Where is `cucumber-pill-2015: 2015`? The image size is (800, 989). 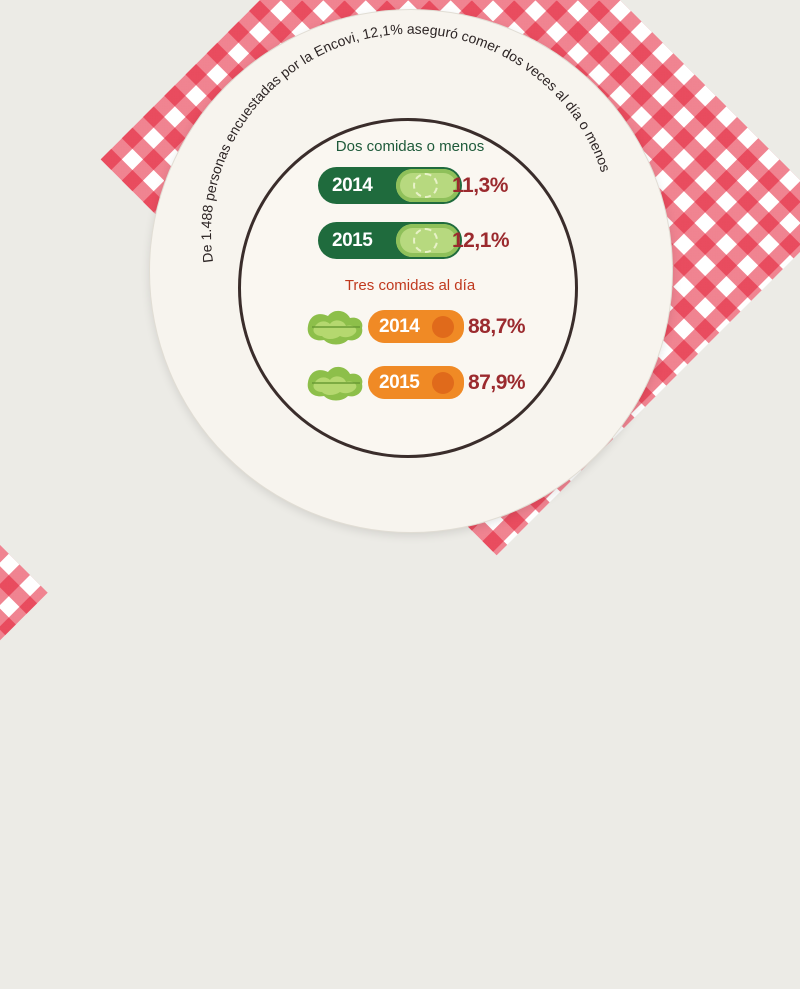 cucumber-pill-2015: 2015 is located at coordinates (390, 240).